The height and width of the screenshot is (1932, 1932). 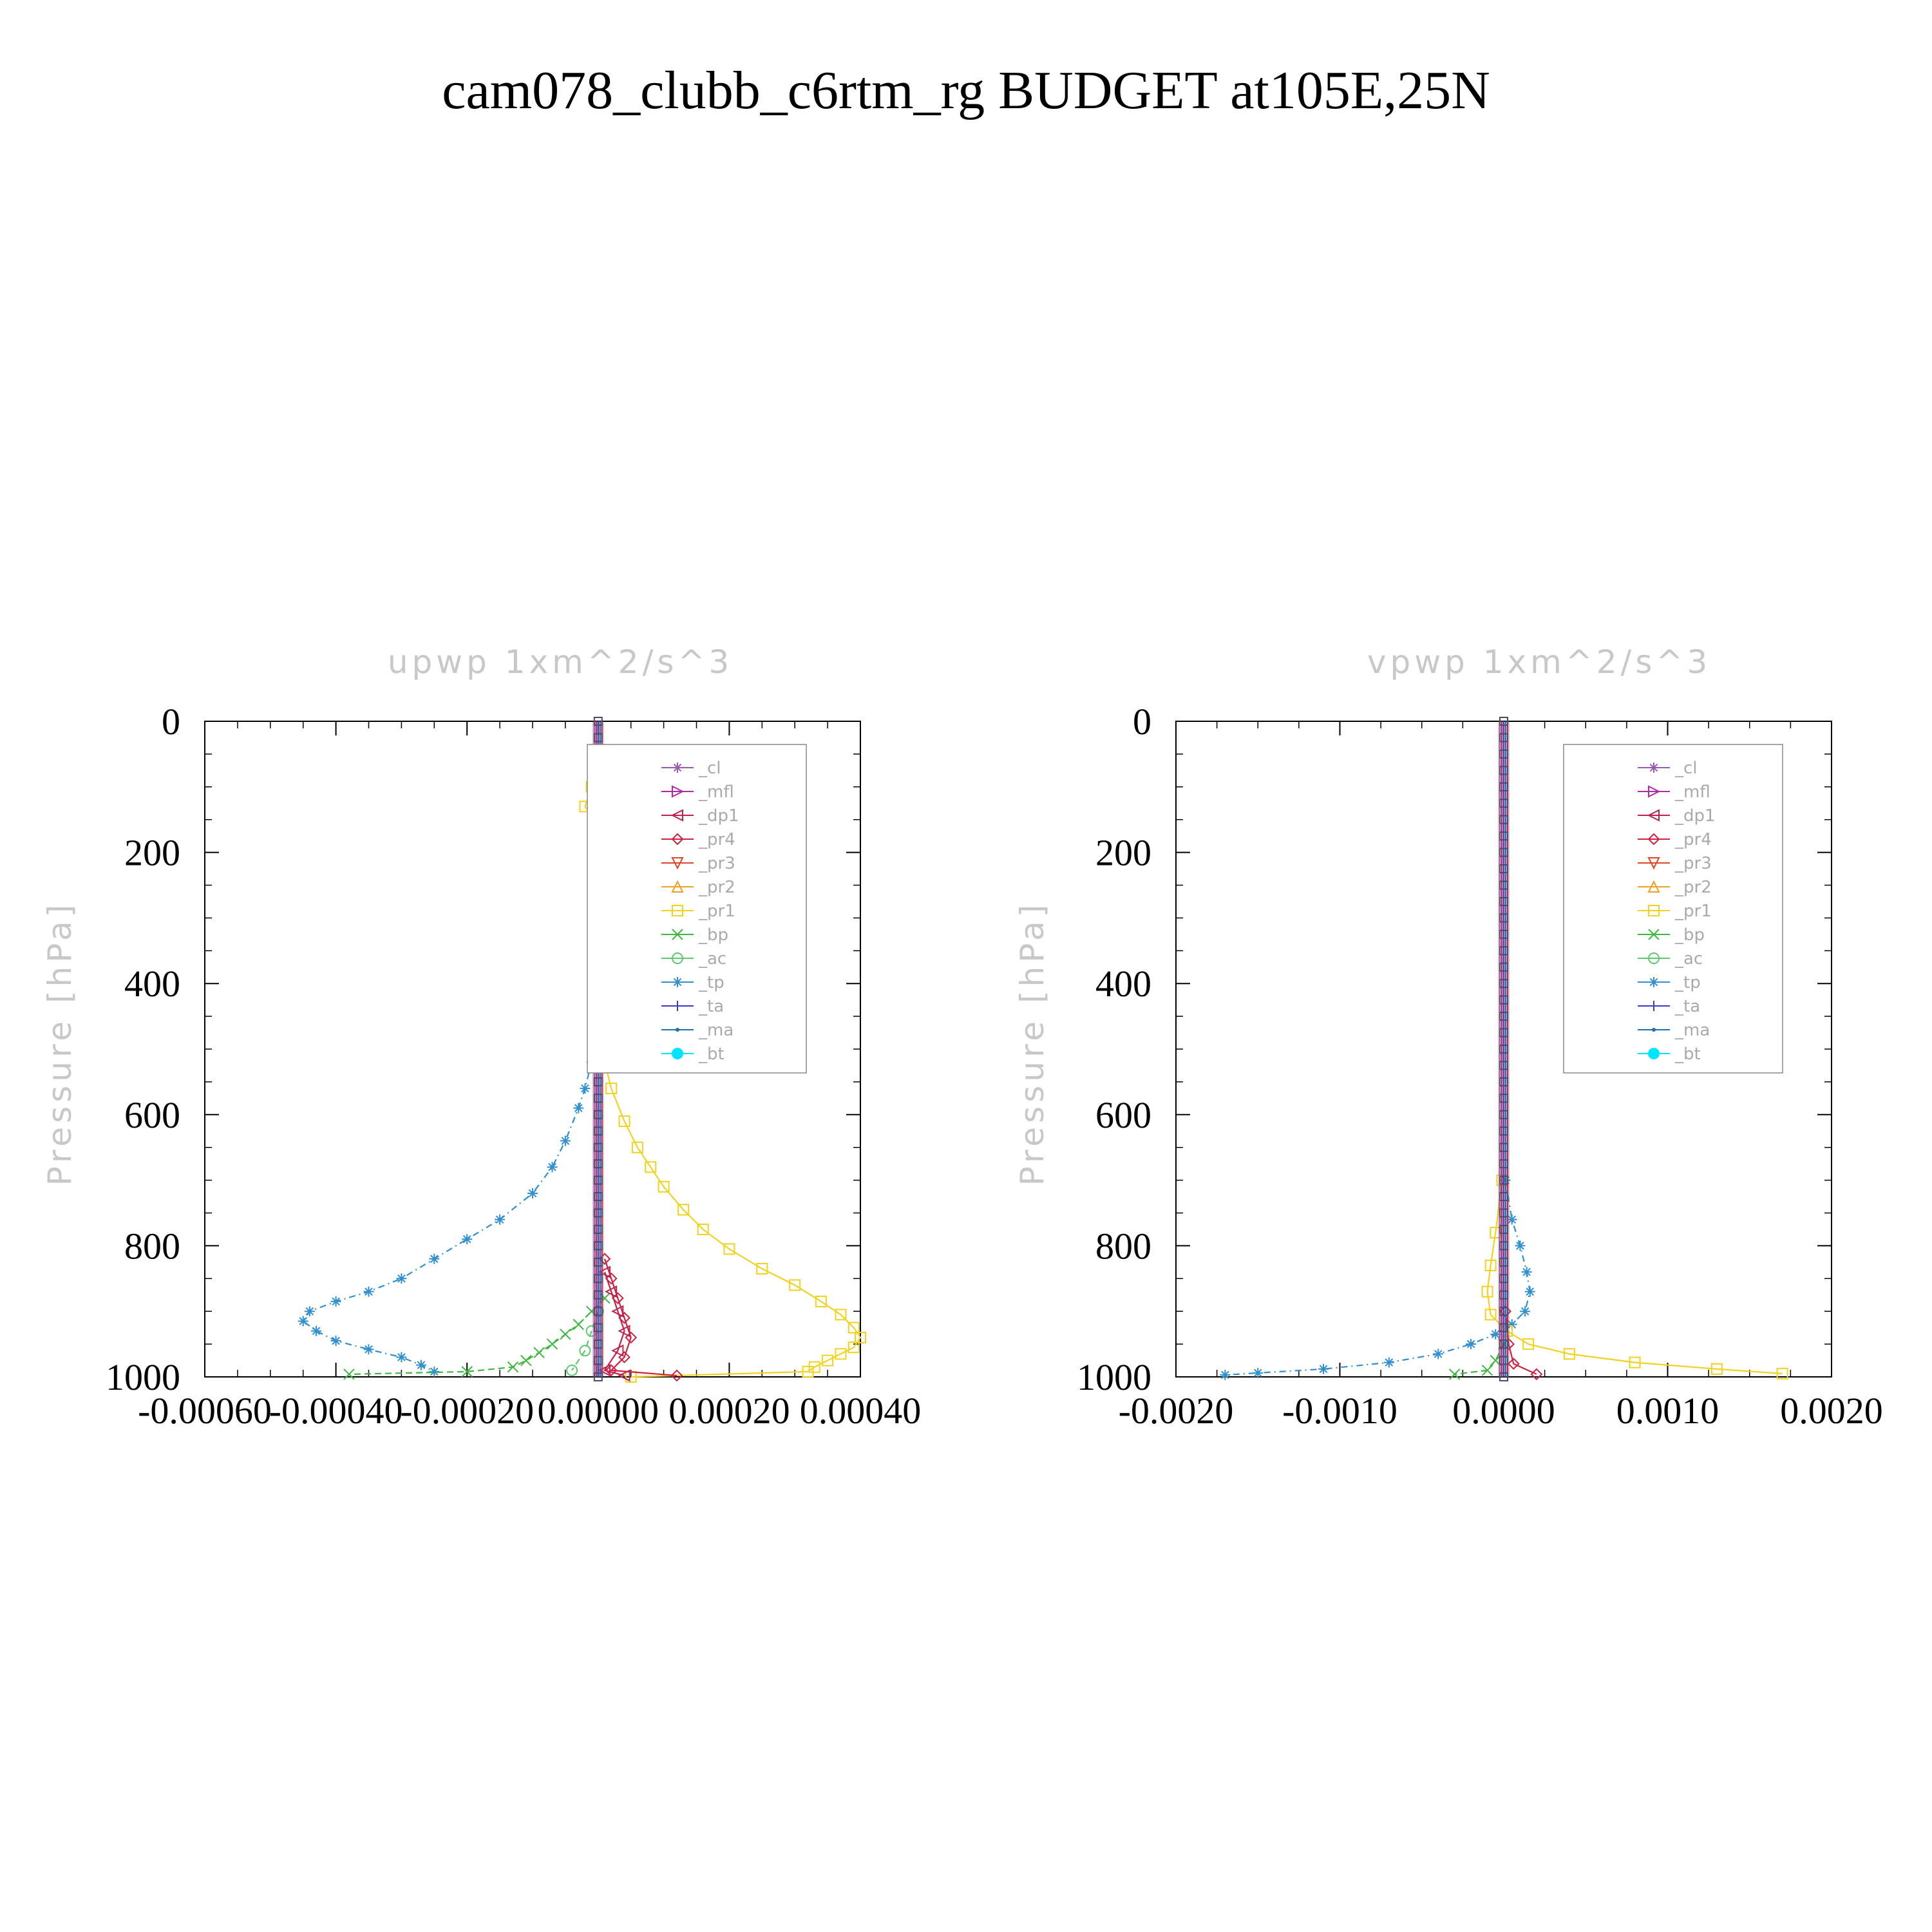 I want to click on series-line-bp, so click(x=477, y=1337).